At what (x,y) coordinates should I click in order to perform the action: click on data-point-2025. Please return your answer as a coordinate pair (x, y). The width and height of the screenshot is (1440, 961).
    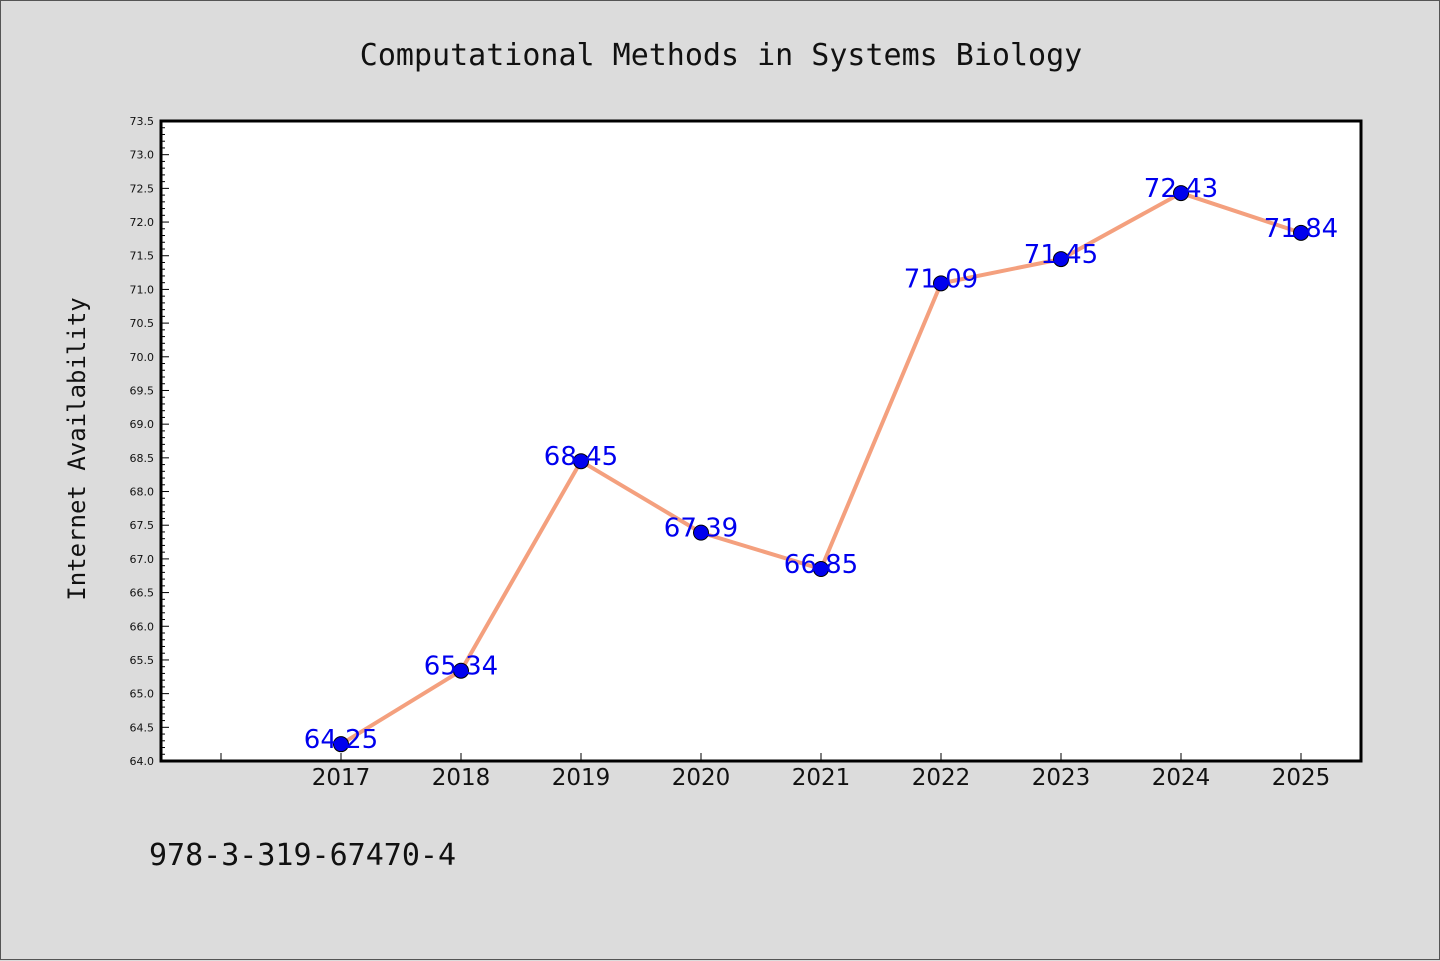
    Looking at the image, I should click on (1301, 232).